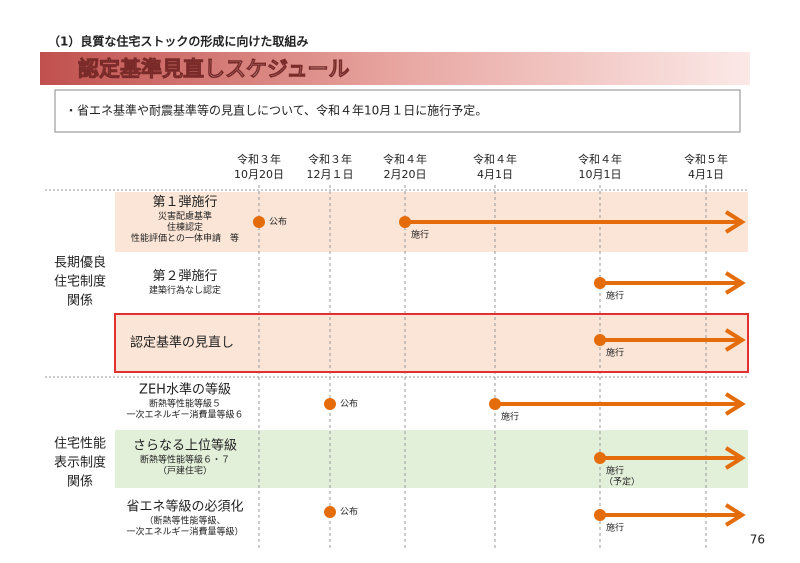  I want to click on timeline-era: 令和５年, so click(706, 159).